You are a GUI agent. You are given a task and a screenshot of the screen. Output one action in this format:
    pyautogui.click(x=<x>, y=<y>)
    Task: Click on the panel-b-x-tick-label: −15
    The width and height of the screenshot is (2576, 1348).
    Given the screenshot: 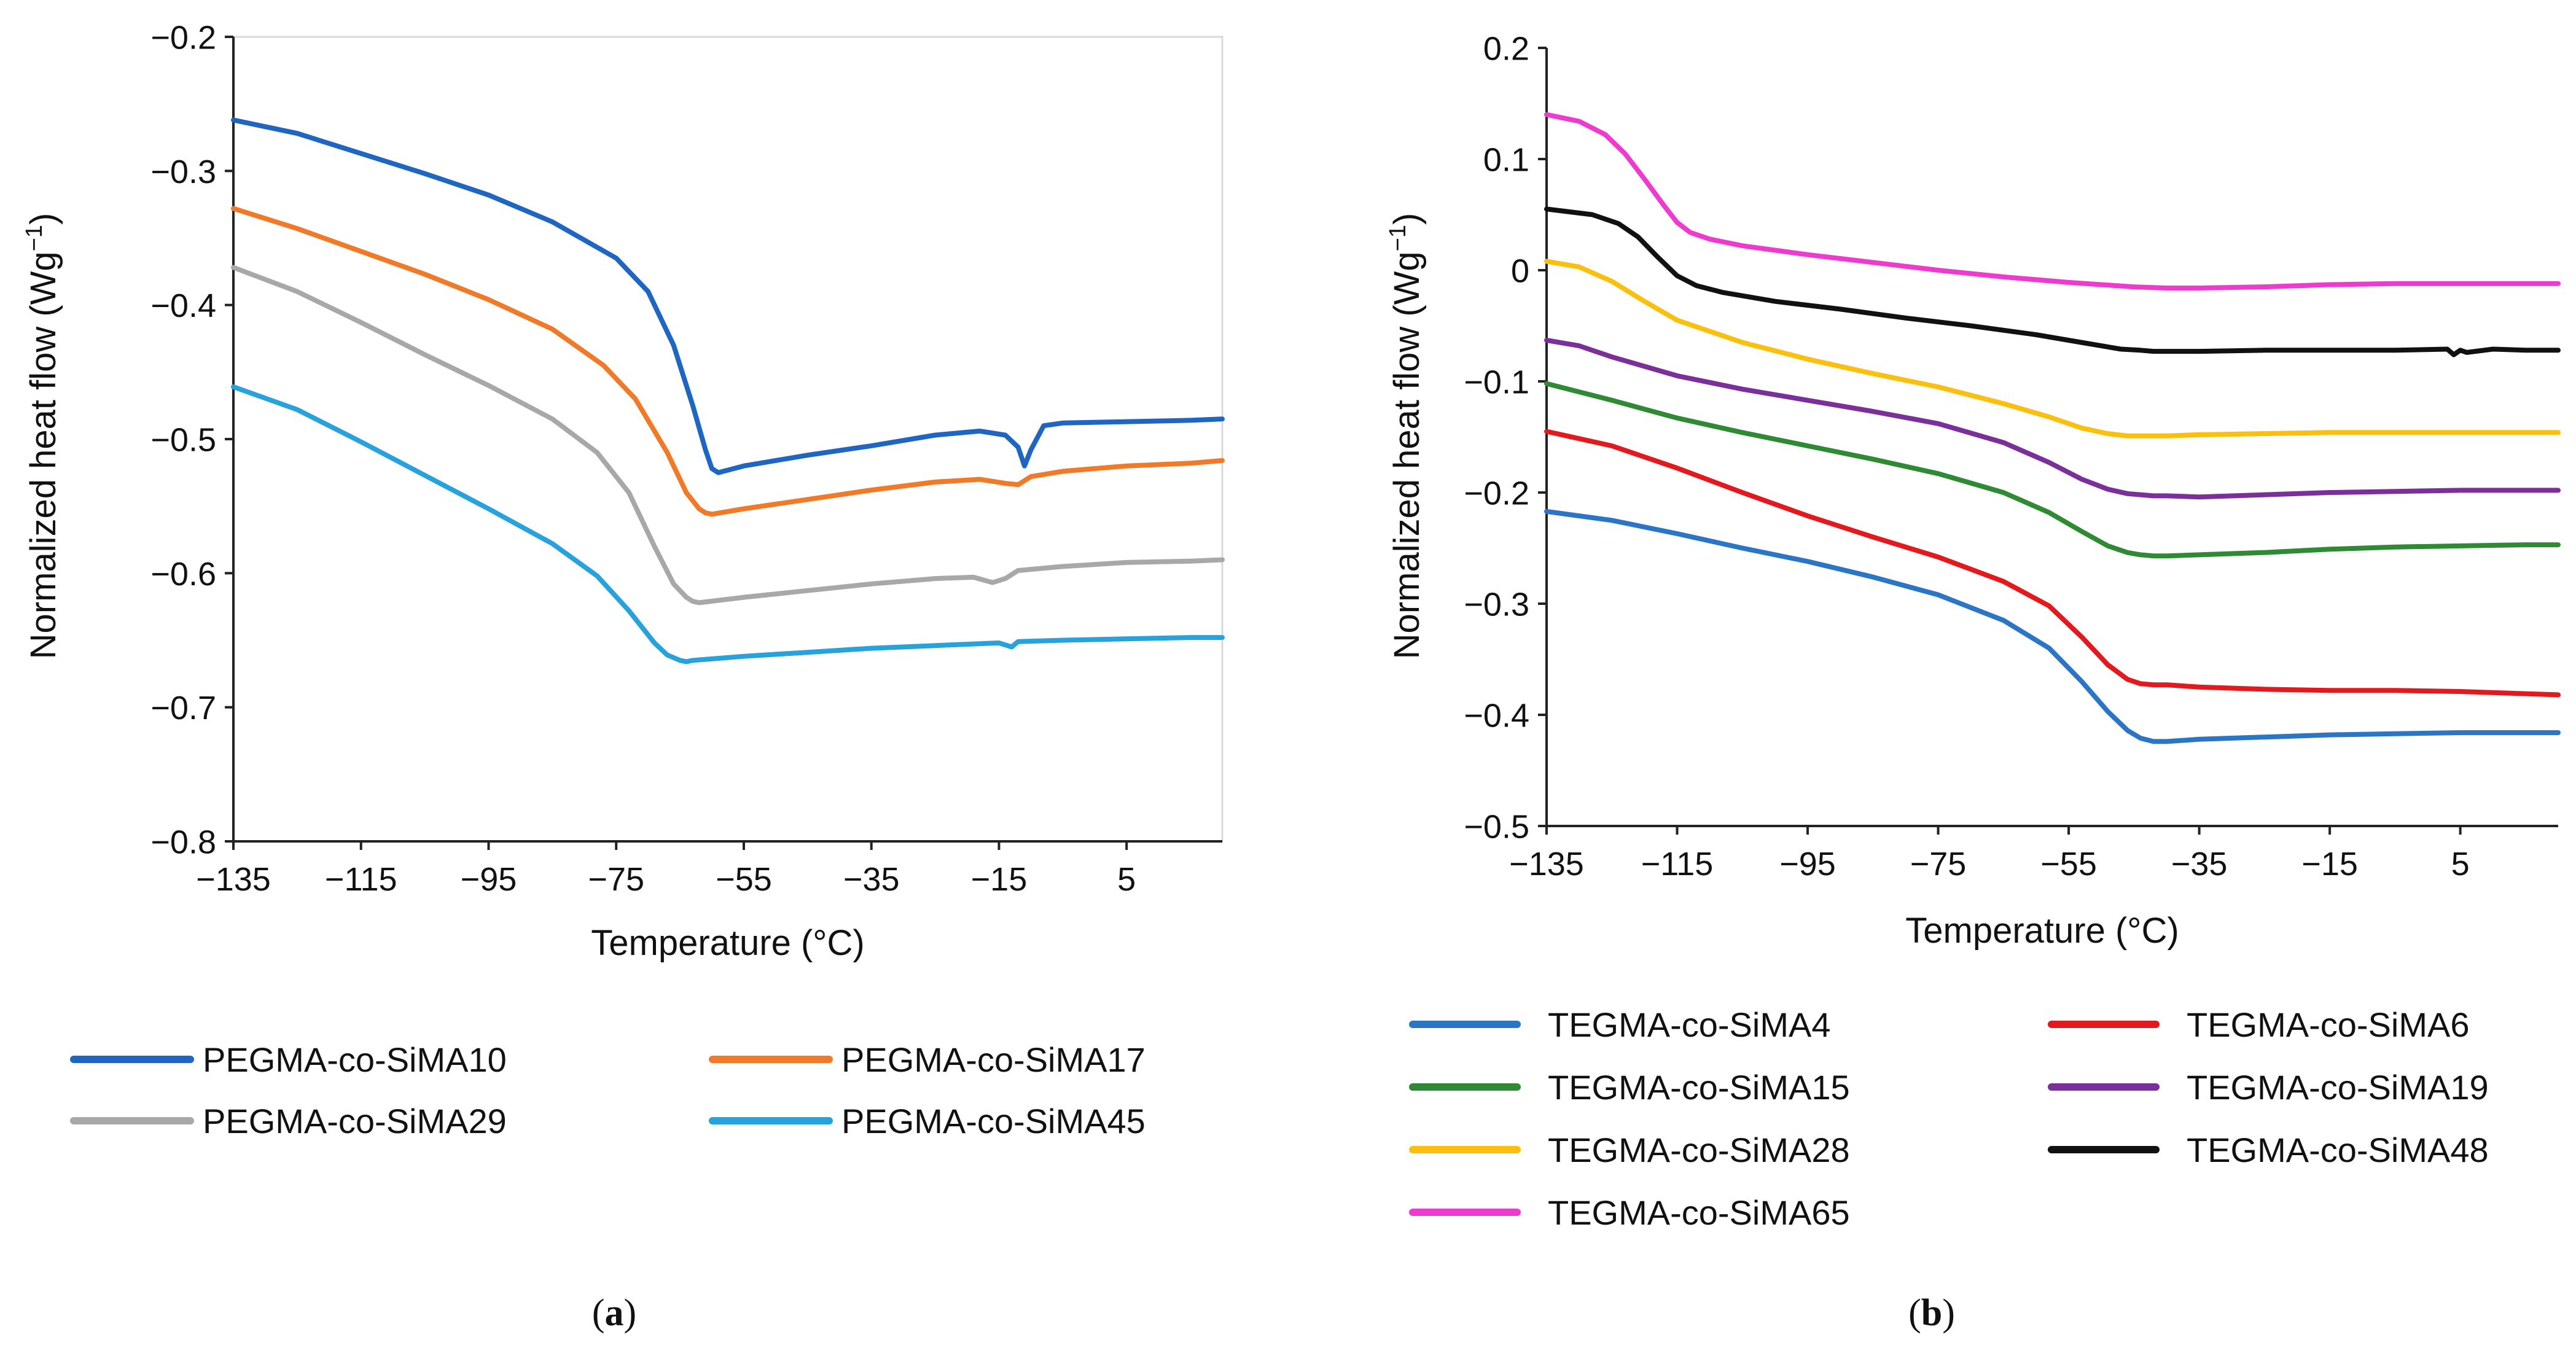 What is the action you would take?
    pyautogui.click(x=2329, y=864)
    